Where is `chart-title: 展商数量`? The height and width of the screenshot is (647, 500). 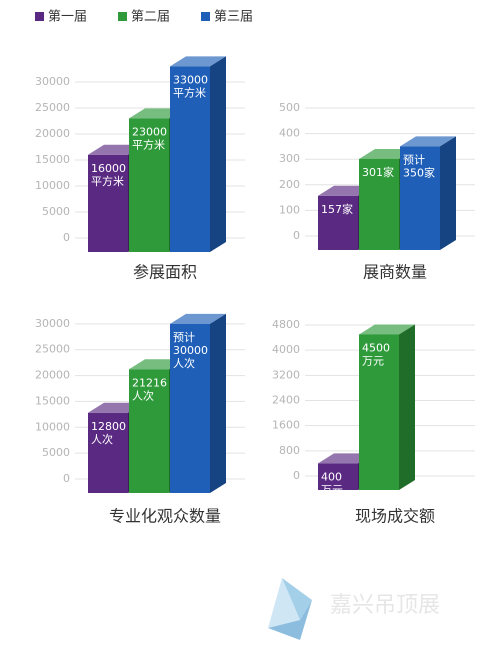
chart-title: 展商数量 is located at coordinates (395, 272).